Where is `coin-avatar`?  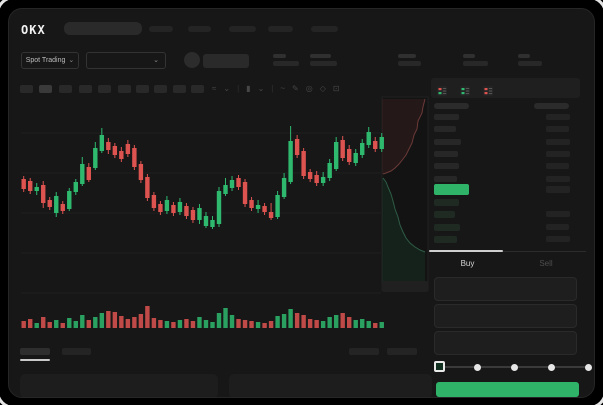 coin-avatar is located at coordinates (192, 60).